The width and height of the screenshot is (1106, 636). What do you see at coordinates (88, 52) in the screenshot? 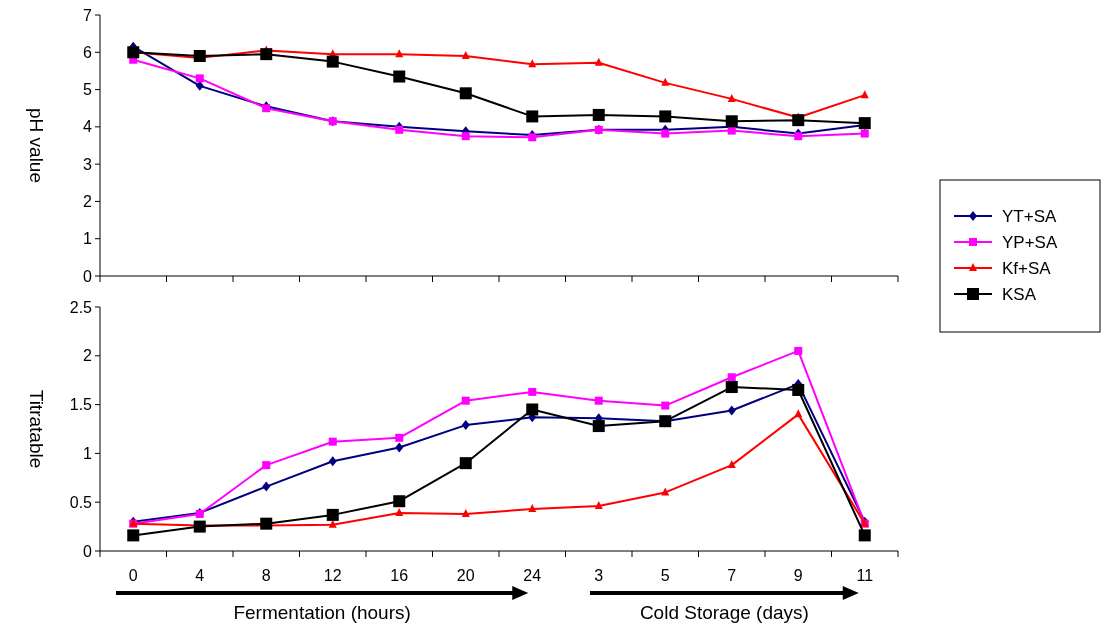
I see `y-tick-label: 6` at bounding box center [88, 52].